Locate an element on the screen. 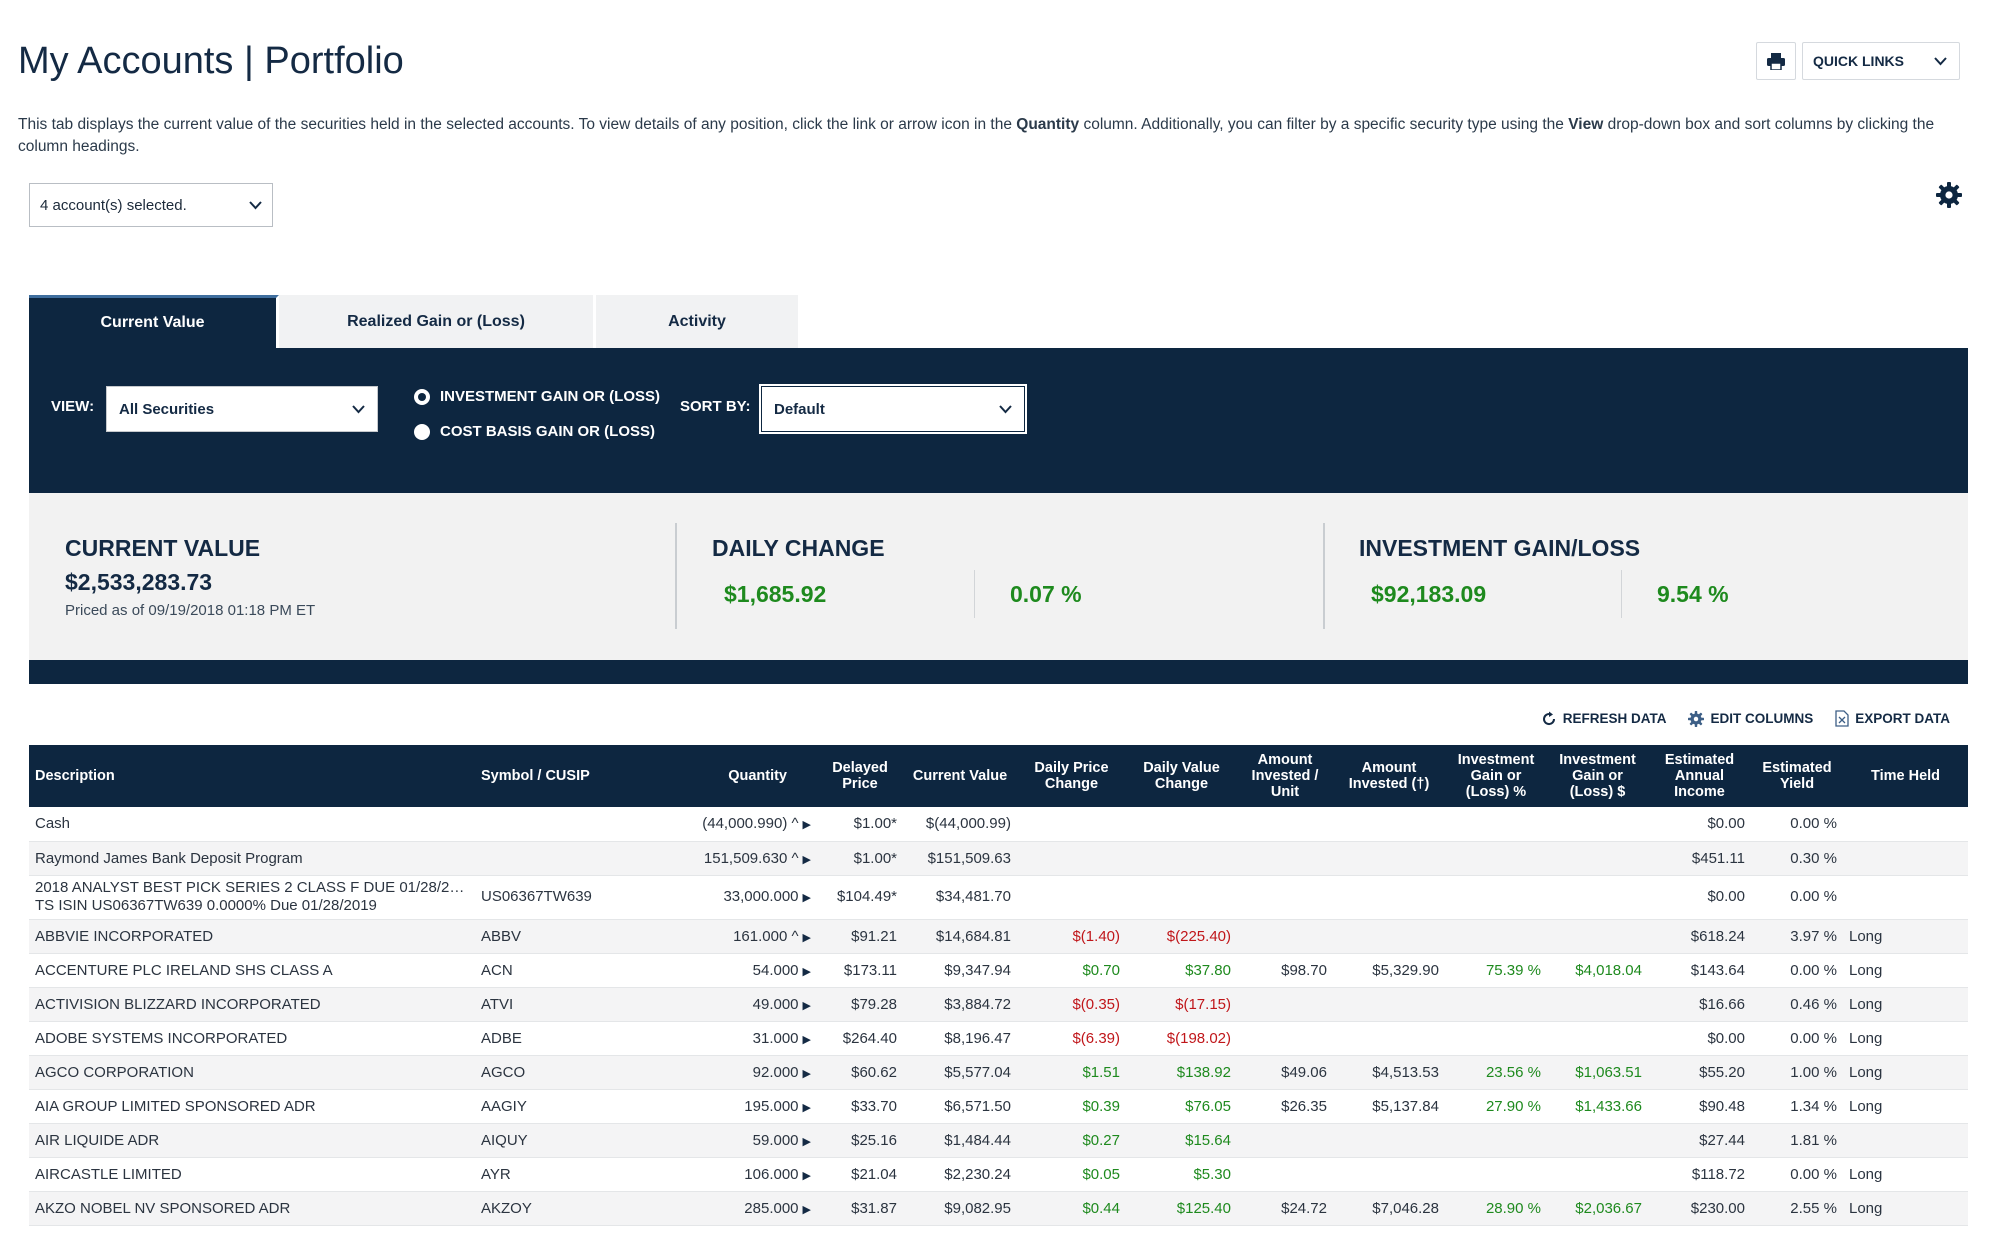 The image size is (2000, 1239). col-estimated-annual-income: Estimated Annual Income is located at coordinates (1699, 776).